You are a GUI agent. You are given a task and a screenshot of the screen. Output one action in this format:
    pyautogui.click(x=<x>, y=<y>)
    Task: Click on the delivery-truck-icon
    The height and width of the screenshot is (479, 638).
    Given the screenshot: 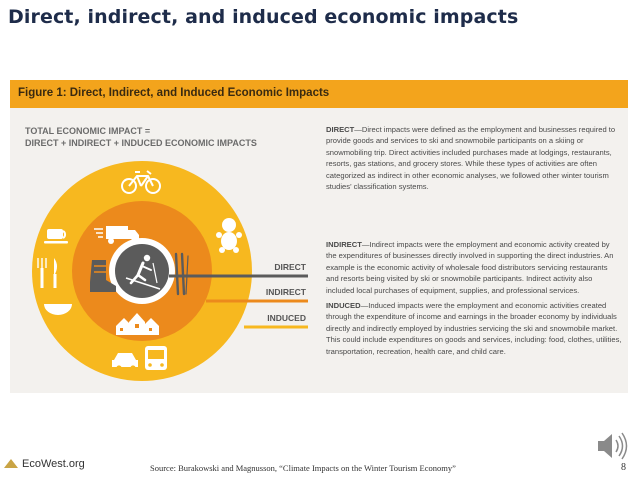 What is the action you would take?
    pyautogui.click(x=116, y=235)
    